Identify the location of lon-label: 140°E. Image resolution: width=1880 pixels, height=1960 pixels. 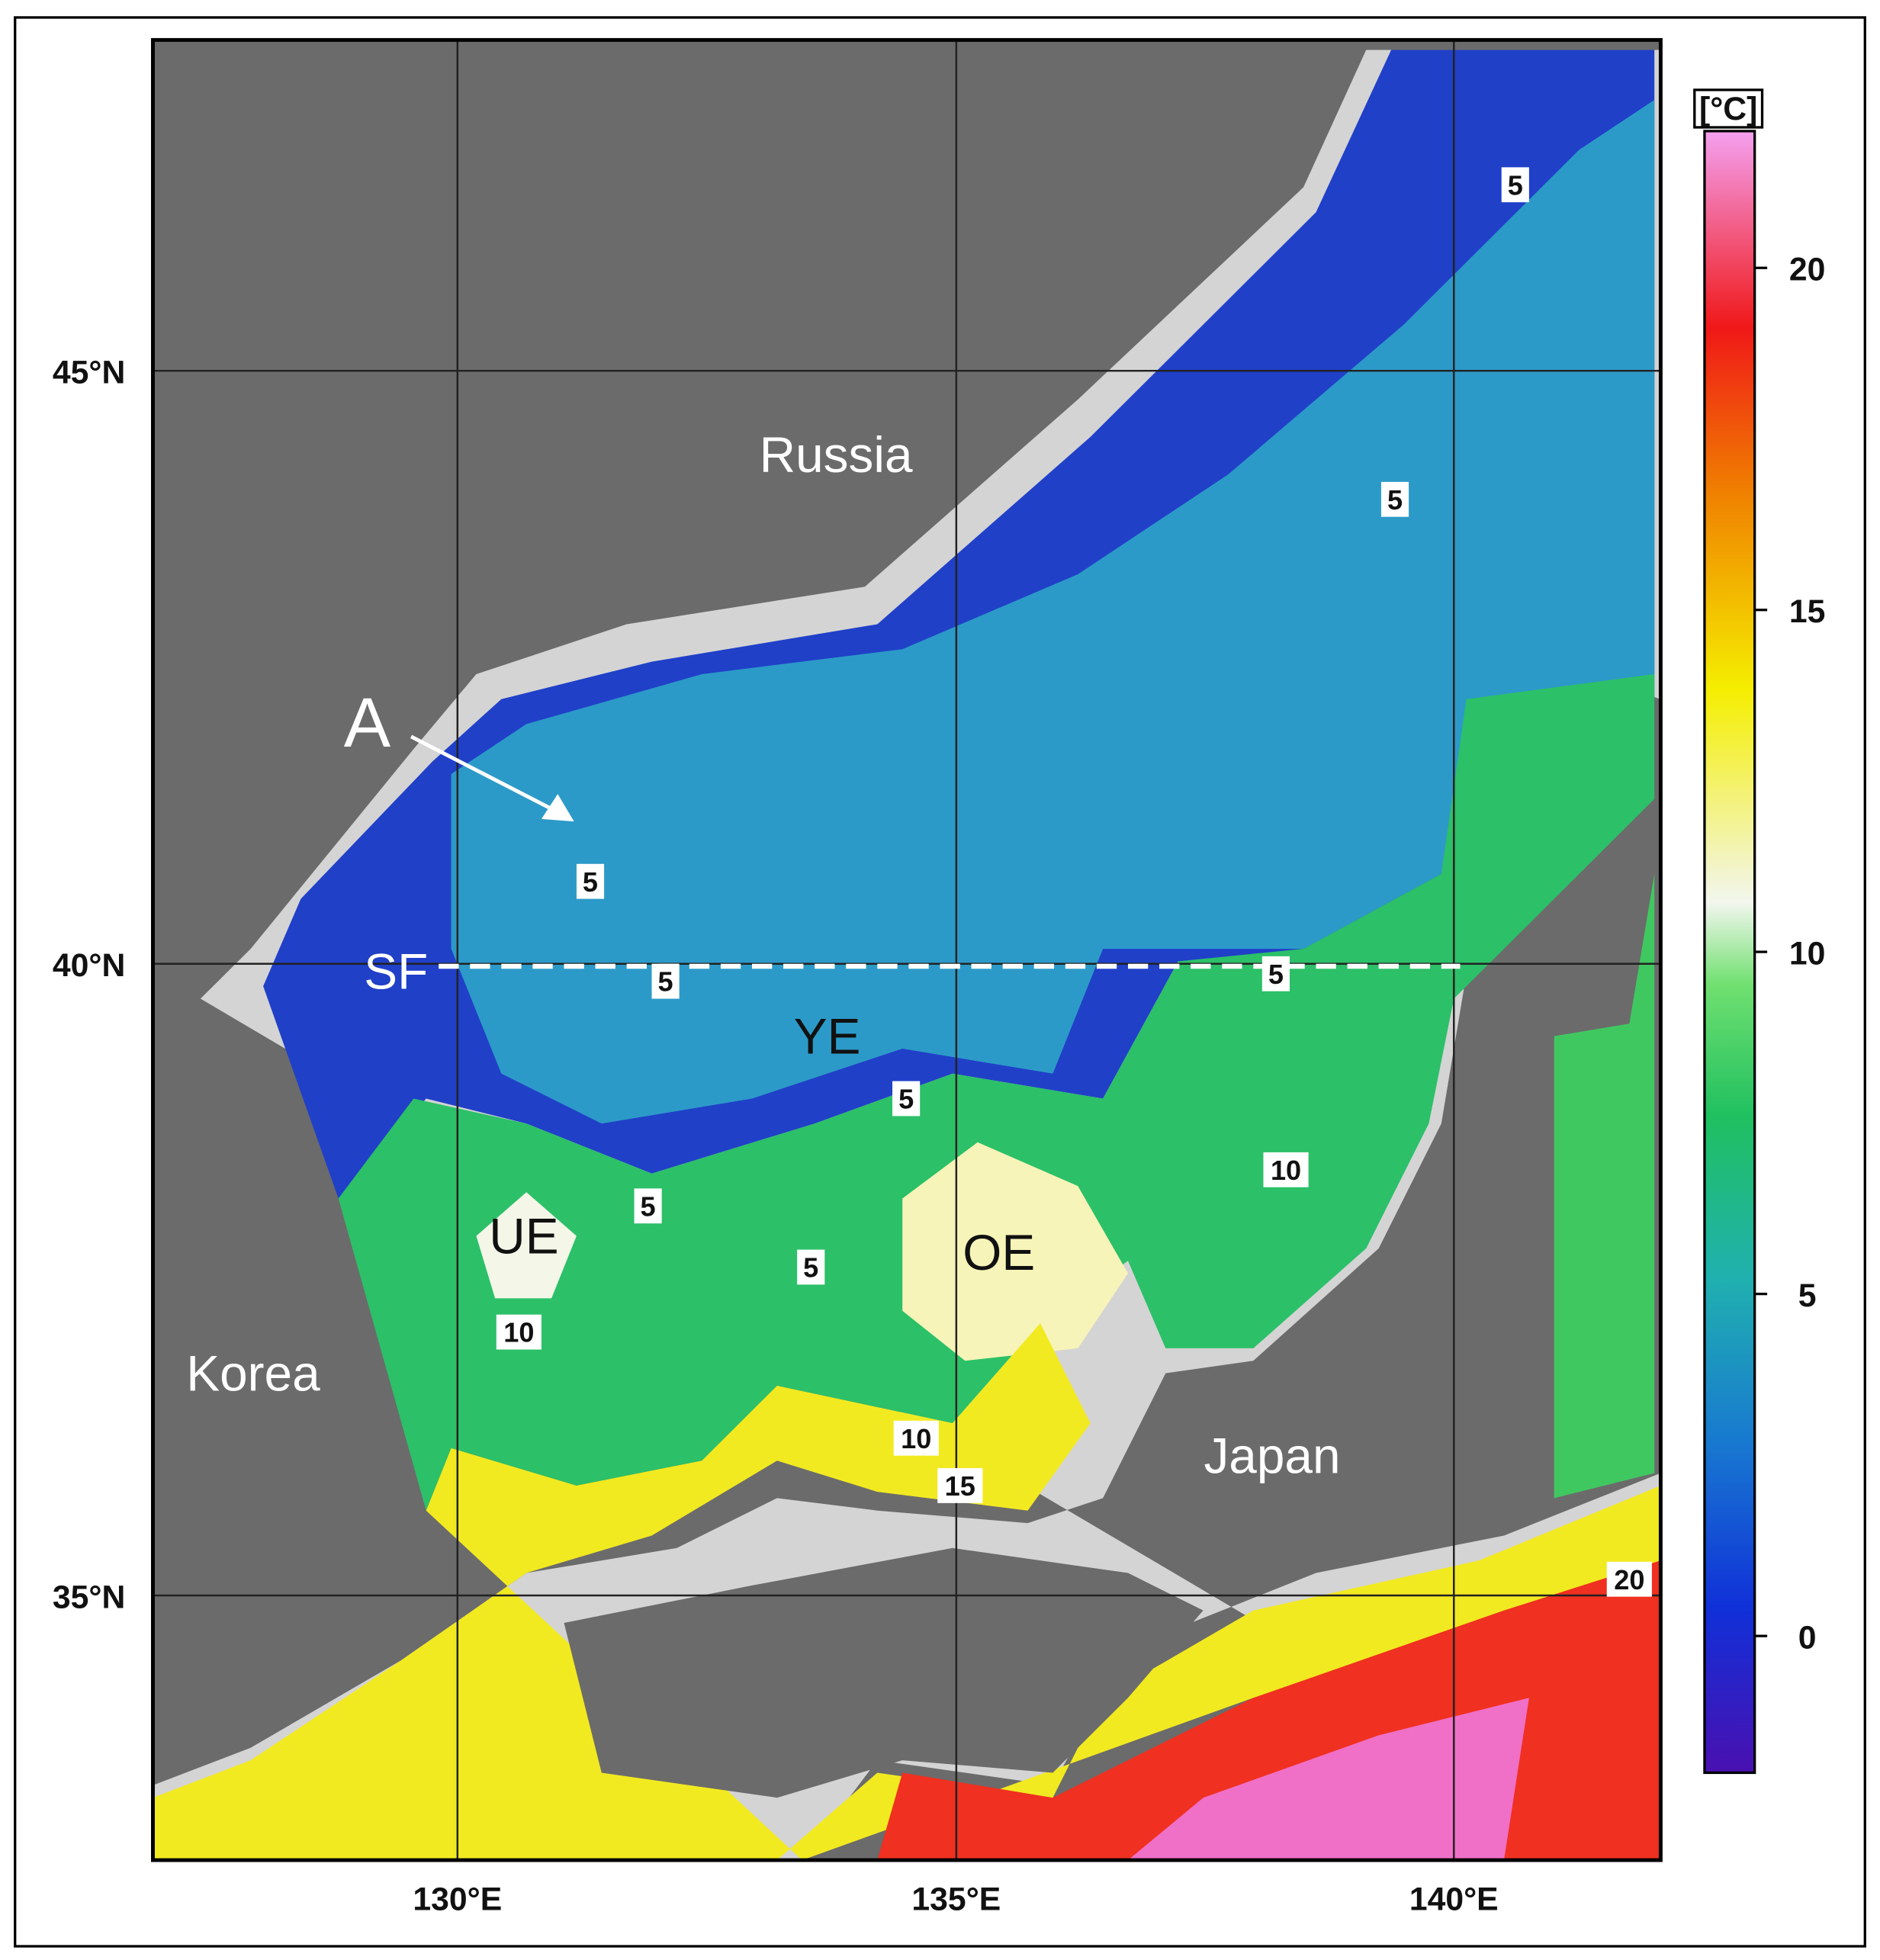
(1454, 1899).